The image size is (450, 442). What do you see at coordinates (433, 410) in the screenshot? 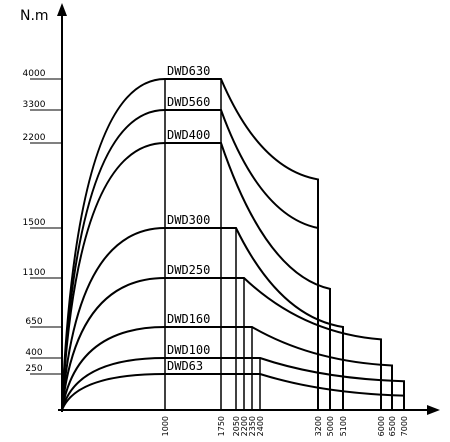
I see `x-arrow` at bounding box center [433, 410].